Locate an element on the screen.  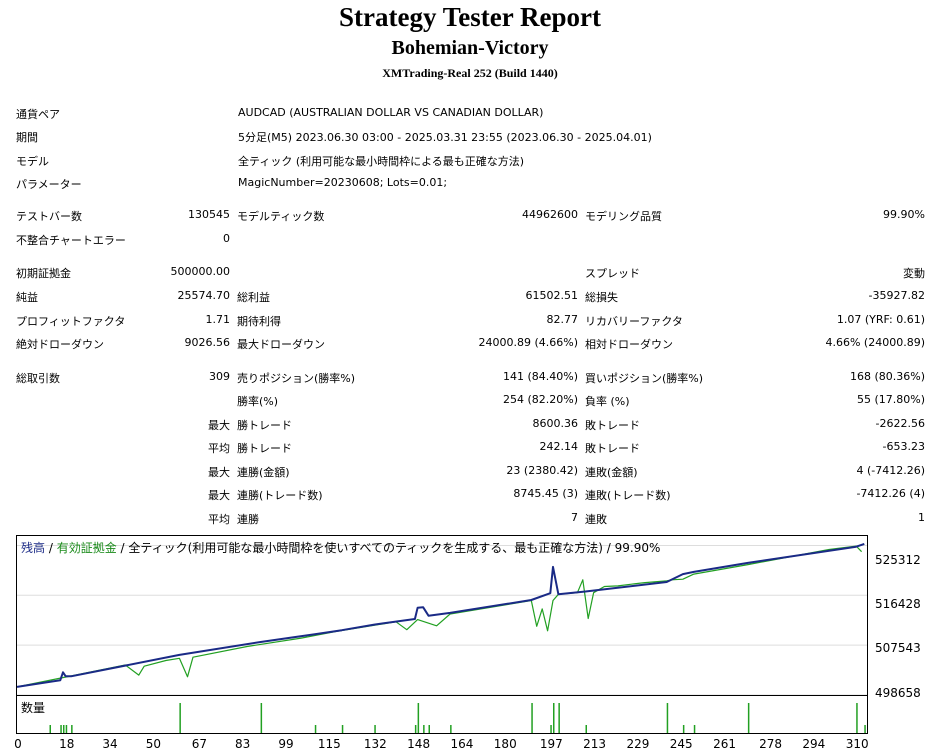
x-tick-label: 310 is located at coordinates (857, 744).